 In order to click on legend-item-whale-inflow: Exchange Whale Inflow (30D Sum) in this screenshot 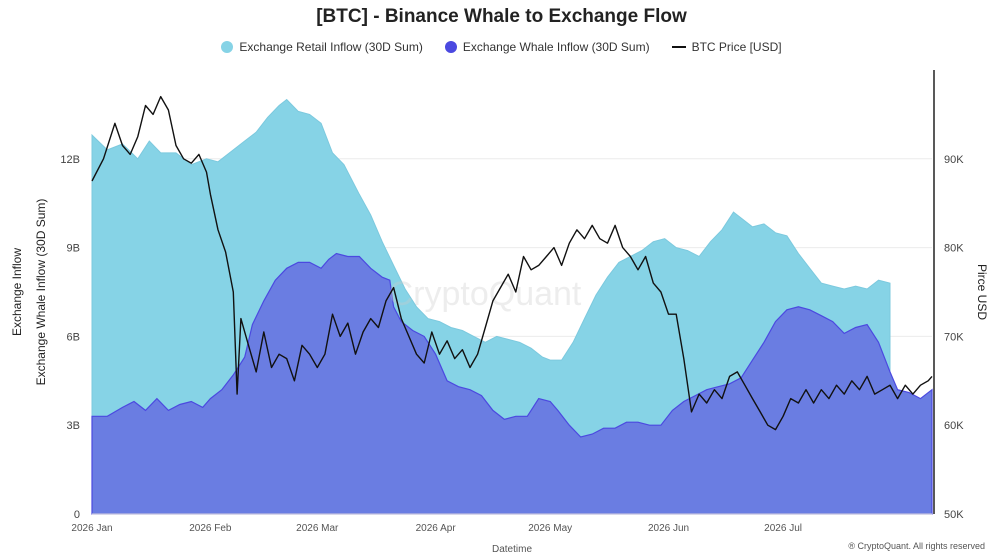, I will do `click(547, 47)`.